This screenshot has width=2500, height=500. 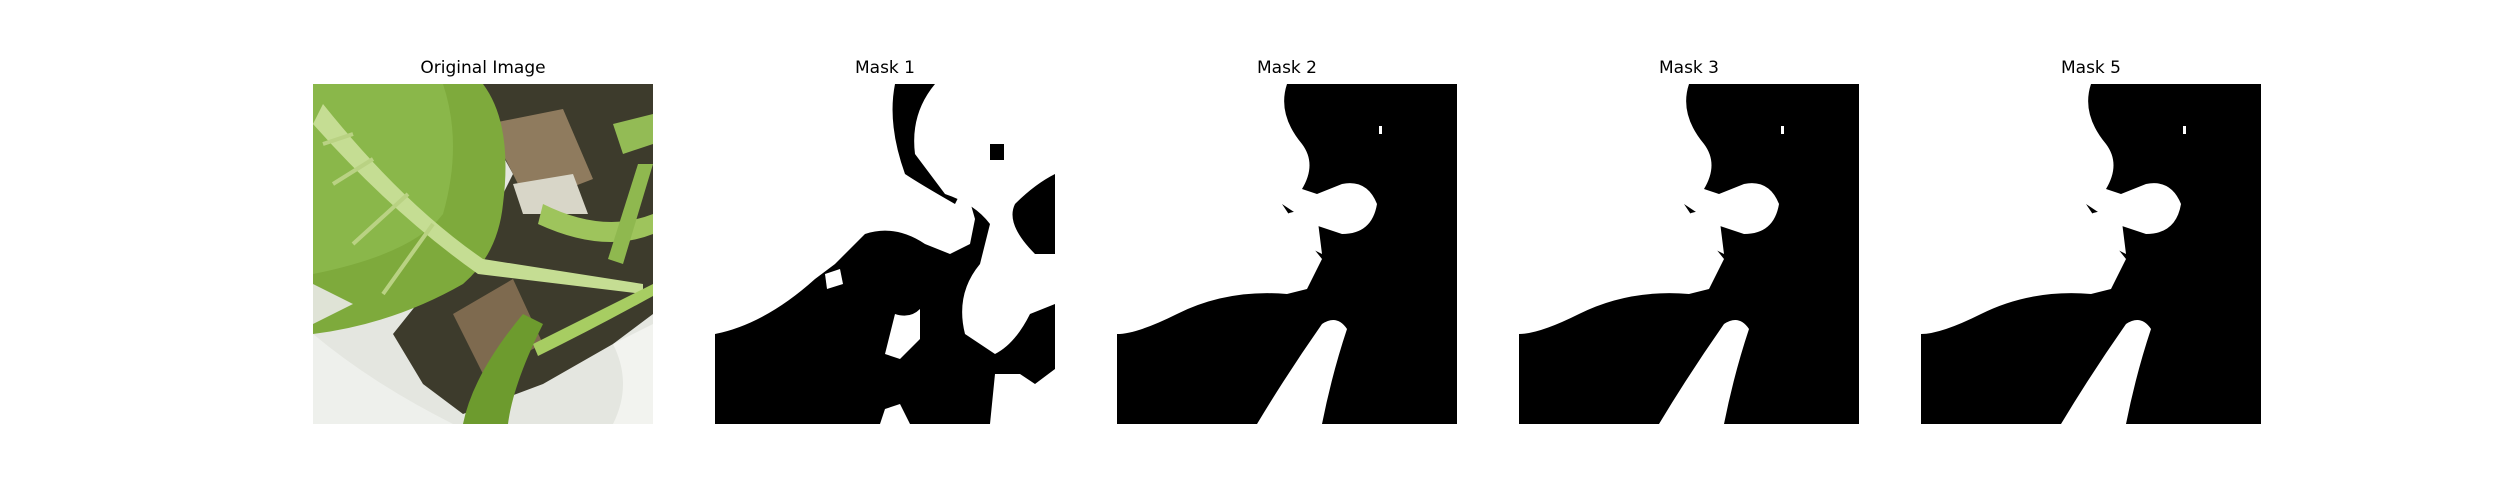 I want to click on panel-title: Mask 2, so click(x=1286, y=68).